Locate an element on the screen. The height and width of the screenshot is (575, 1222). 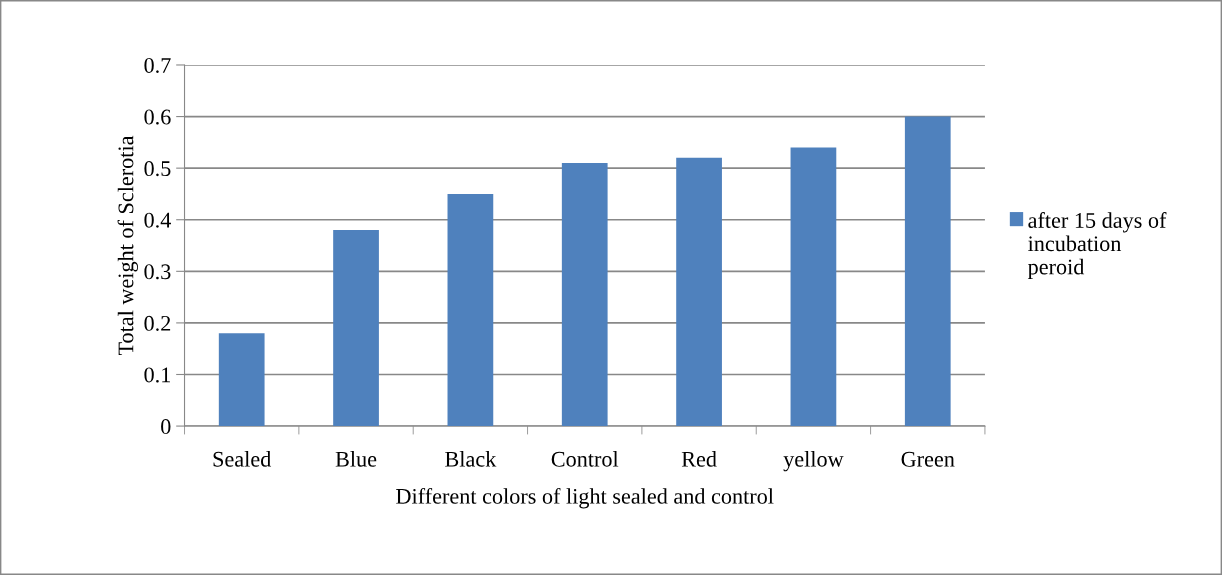
x-tick-label: Black is located at coordinates (471, 459).